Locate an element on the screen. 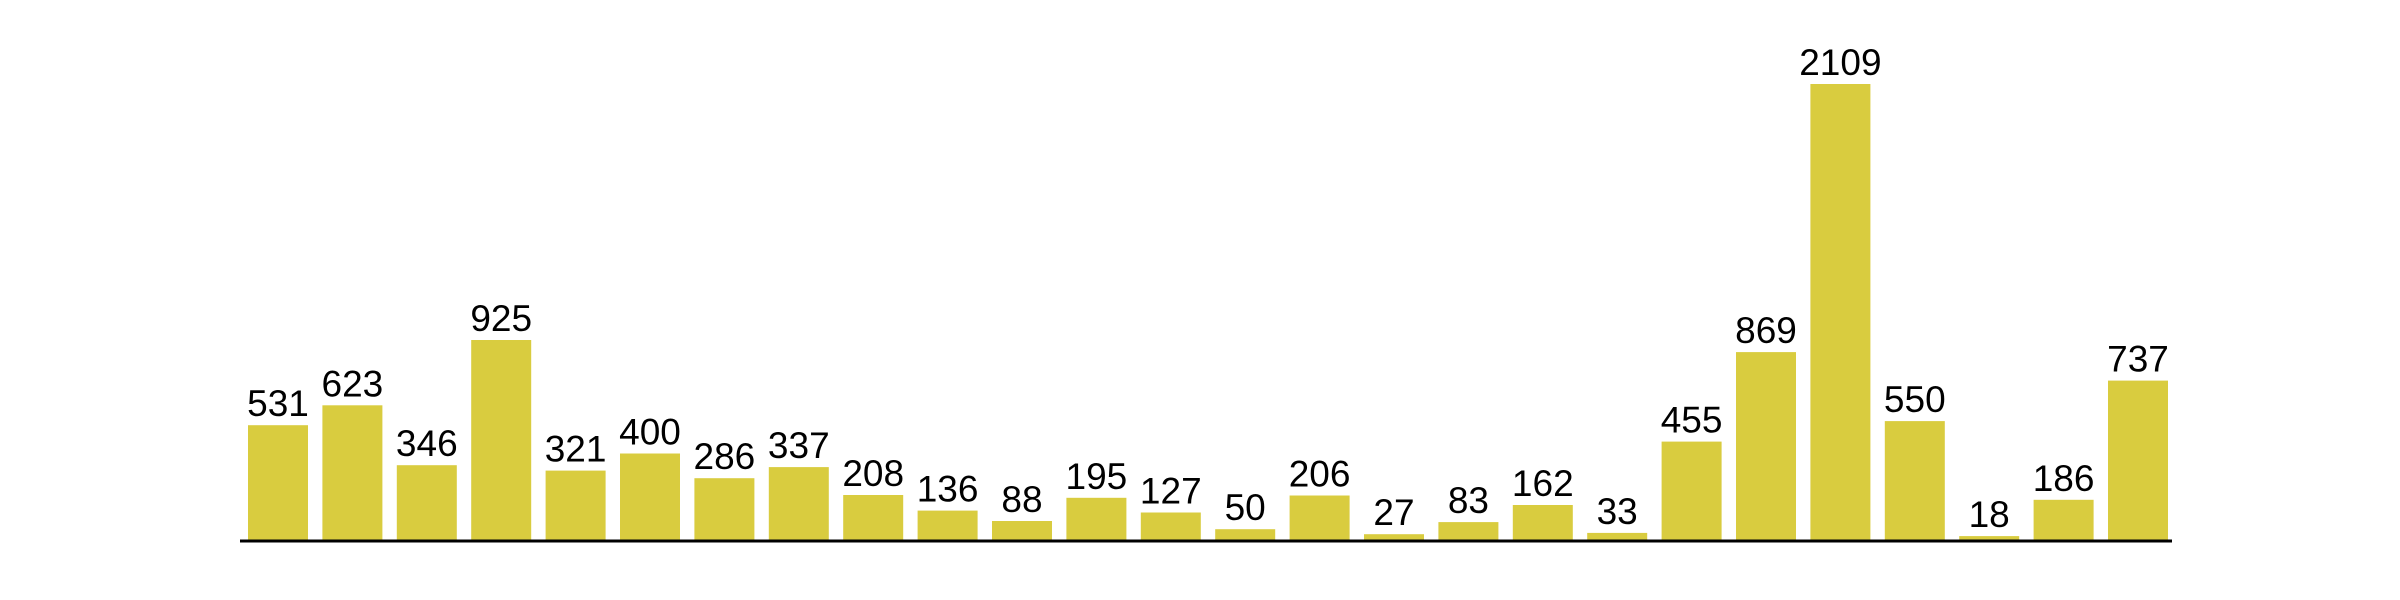 Image resolution: width=2400 pixels, height=600 pixels. data-label-4: 925 is located at coordinates (501, 318).